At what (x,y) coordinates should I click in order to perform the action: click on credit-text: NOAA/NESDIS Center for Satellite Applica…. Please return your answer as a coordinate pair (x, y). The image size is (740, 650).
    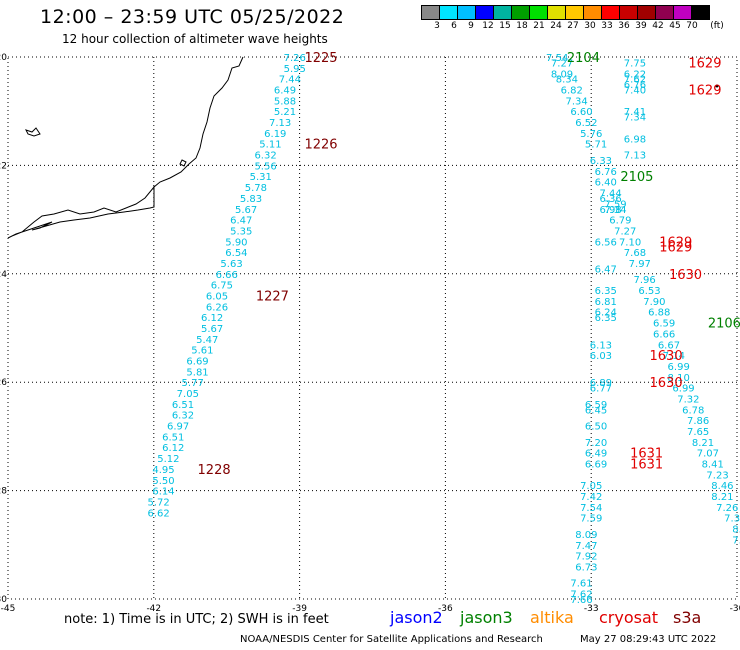
    Looking at the image, I should click on (391, 639).